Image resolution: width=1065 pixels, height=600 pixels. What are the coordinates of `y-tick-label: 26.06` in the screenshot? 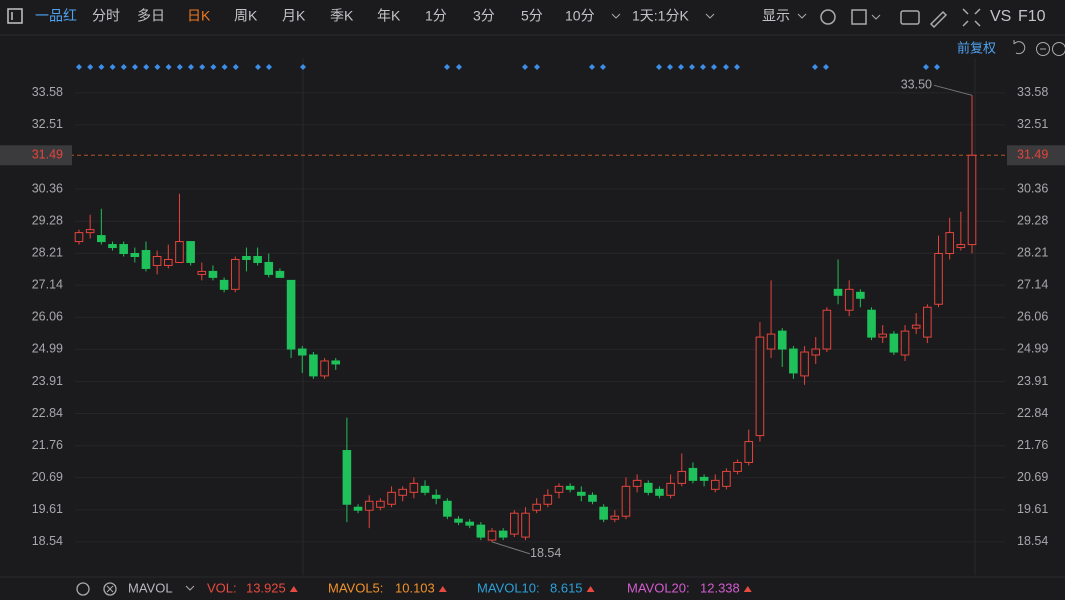 It's located at (47, 317).